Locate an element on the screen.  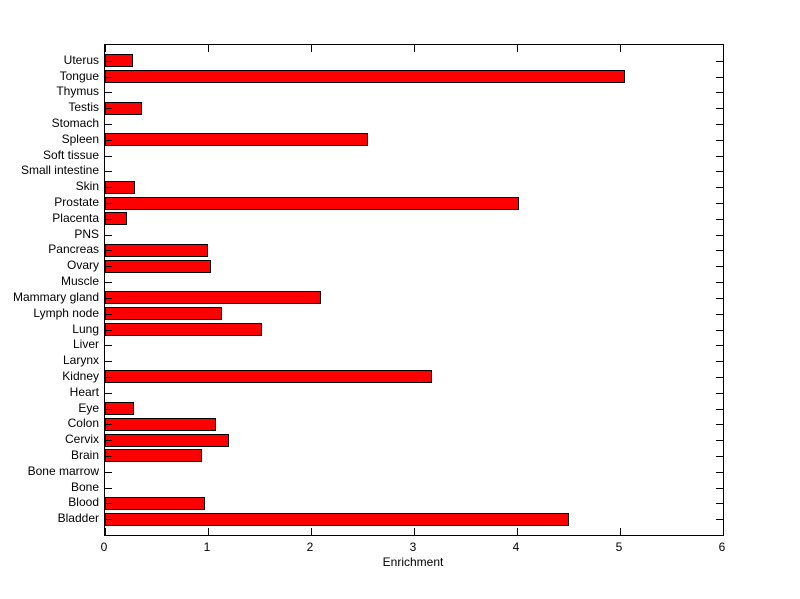
y-tick-label-eye: Eye is located at coordinates (88, 408).